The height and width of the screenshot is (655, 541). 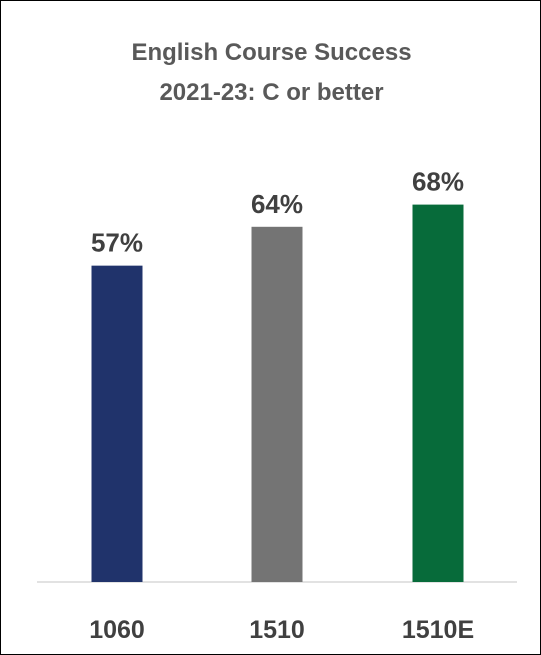 What do you see at coordinates (438, 182) in the screenshot?
I see `data-label-1510E: 68%` at bounding box center [438, 182].